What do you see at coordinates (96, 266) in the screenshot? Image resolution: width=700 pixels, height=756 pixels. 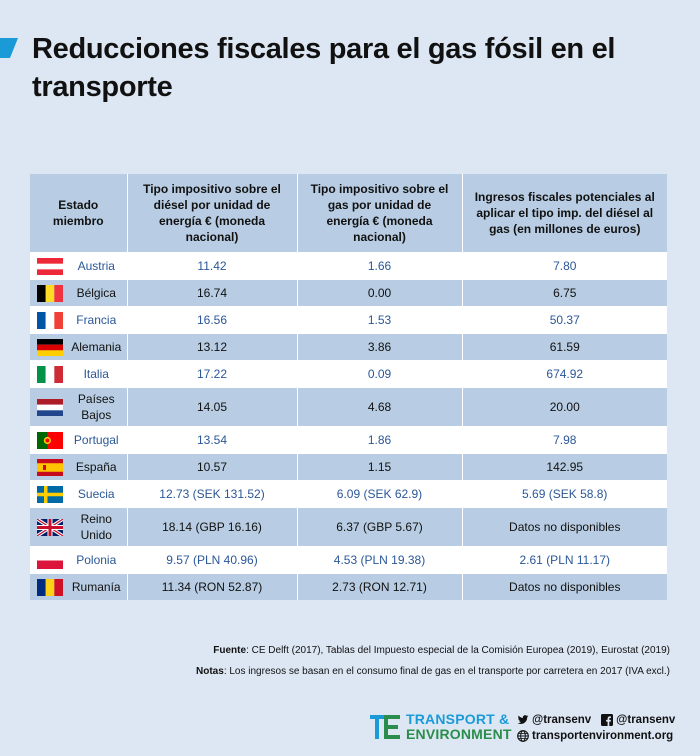 I see `country-name: Austria` at bounding box center [96, 266].